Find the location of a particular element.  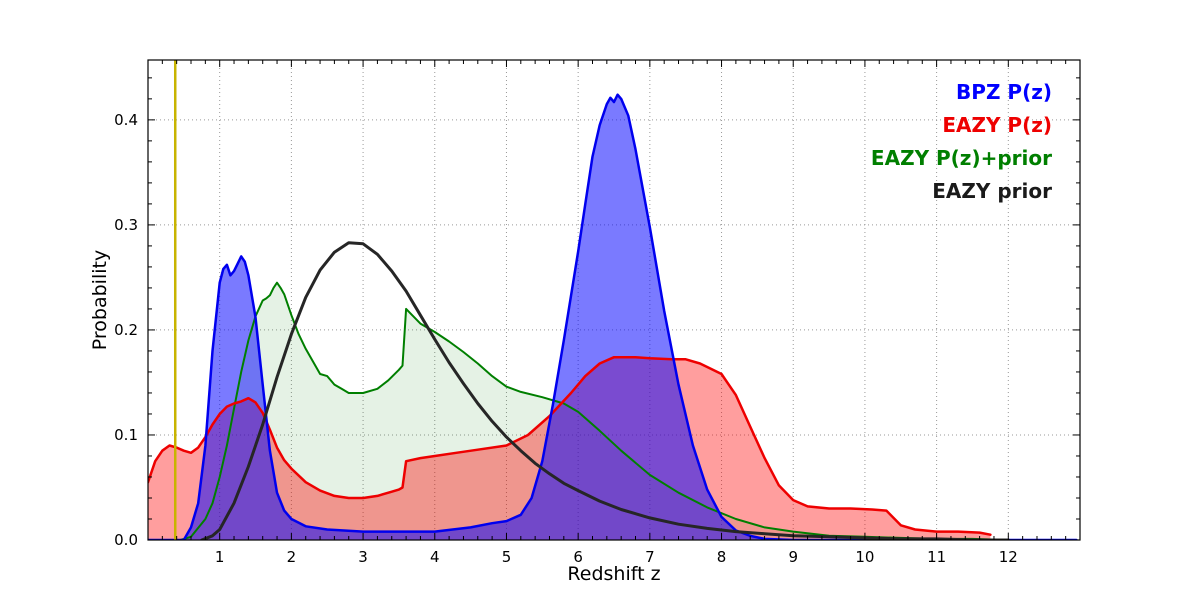

legend-entry-1: BPZ P(z) is located at coordinates (1004, 92).